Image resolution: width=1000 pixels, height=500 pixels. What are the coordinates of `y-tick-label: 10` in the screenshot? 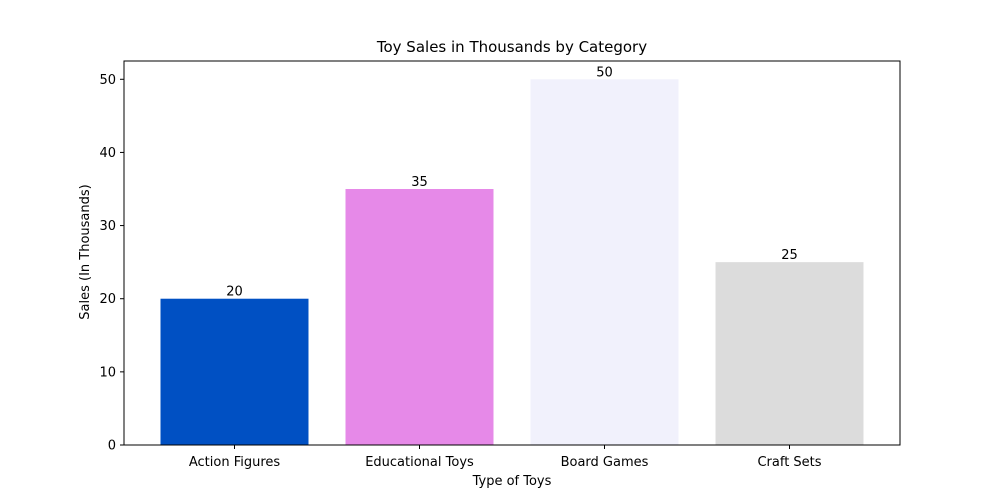 It's located at (107, 372).